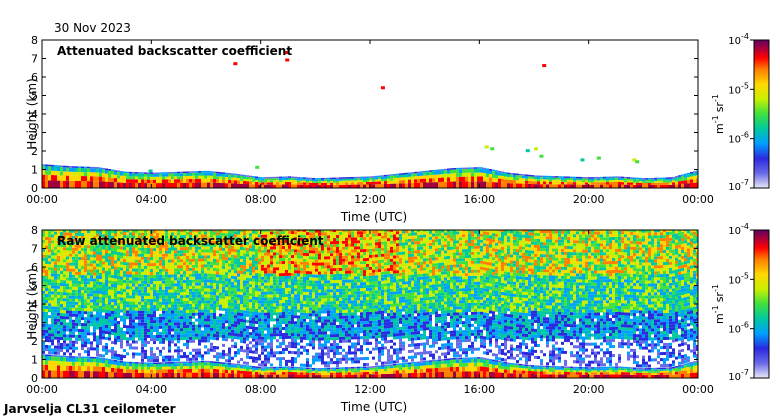 This screenshot has width=780, height=420. Describe the element at coordinates (718, 114) in the screenshot. I see `colorbar-unit-1: m-1sr-1` at that location.